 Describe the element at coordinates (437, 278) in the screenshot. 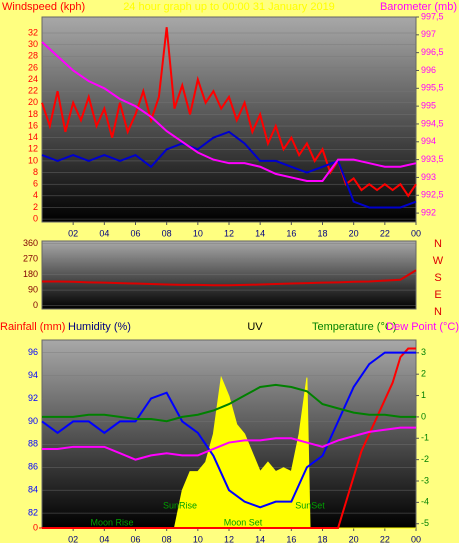

I see `direction-label: S` at that location.